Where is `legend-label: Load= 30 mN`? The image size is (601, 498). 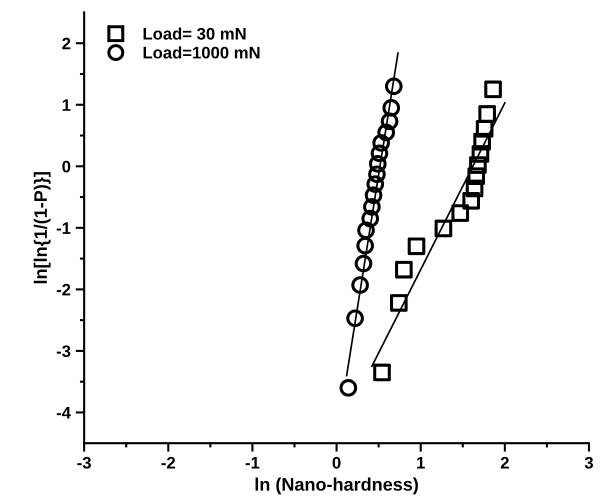
legend-label: Load= 30 mN is located at coordinates (195, 33).